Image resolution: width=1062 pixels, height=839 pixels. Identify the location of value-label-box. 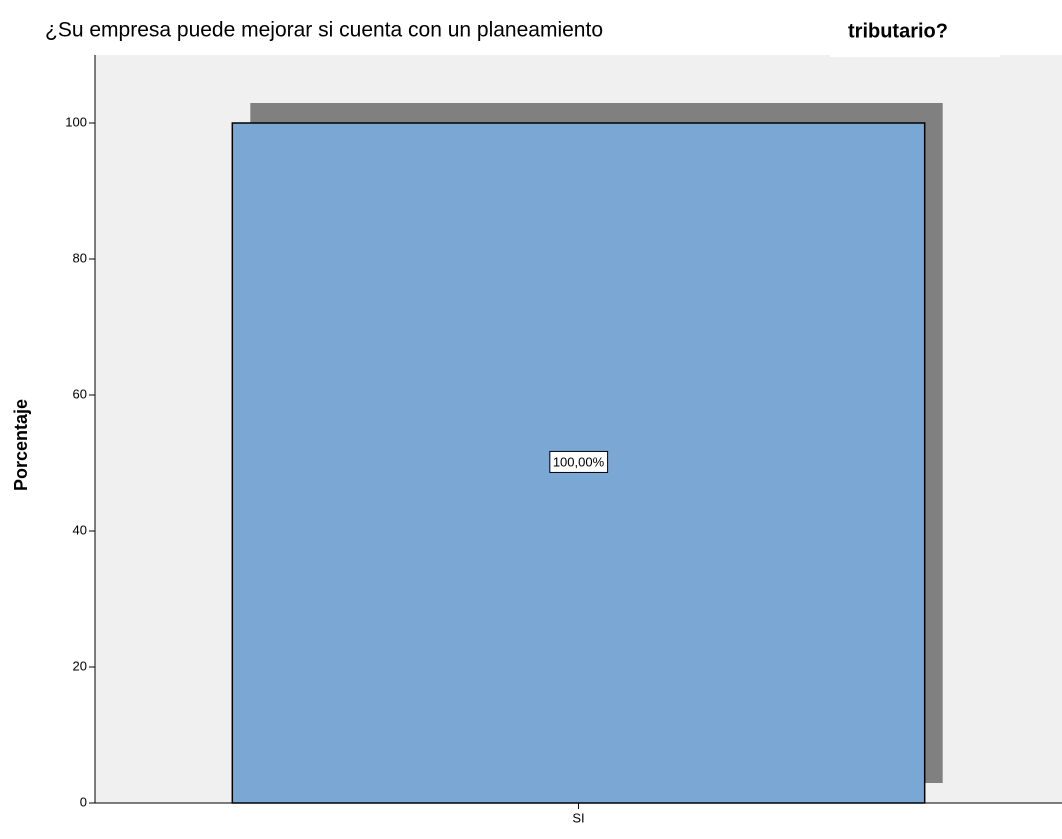
(579, 461).